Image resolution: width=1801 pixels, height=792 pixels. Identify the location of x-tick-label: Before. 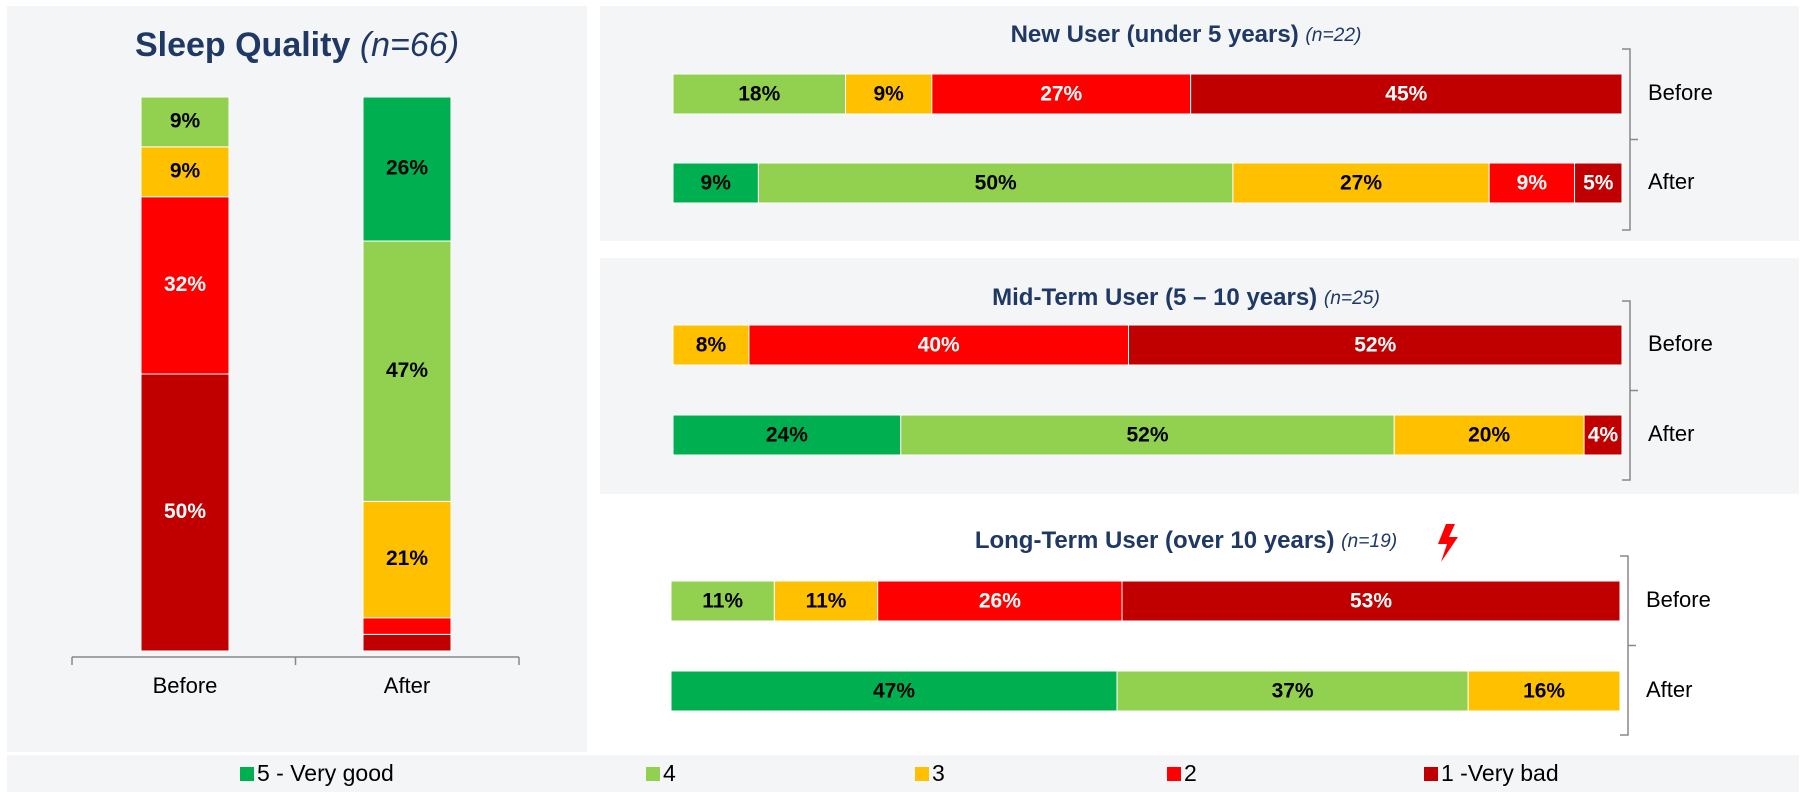
(185, 685).